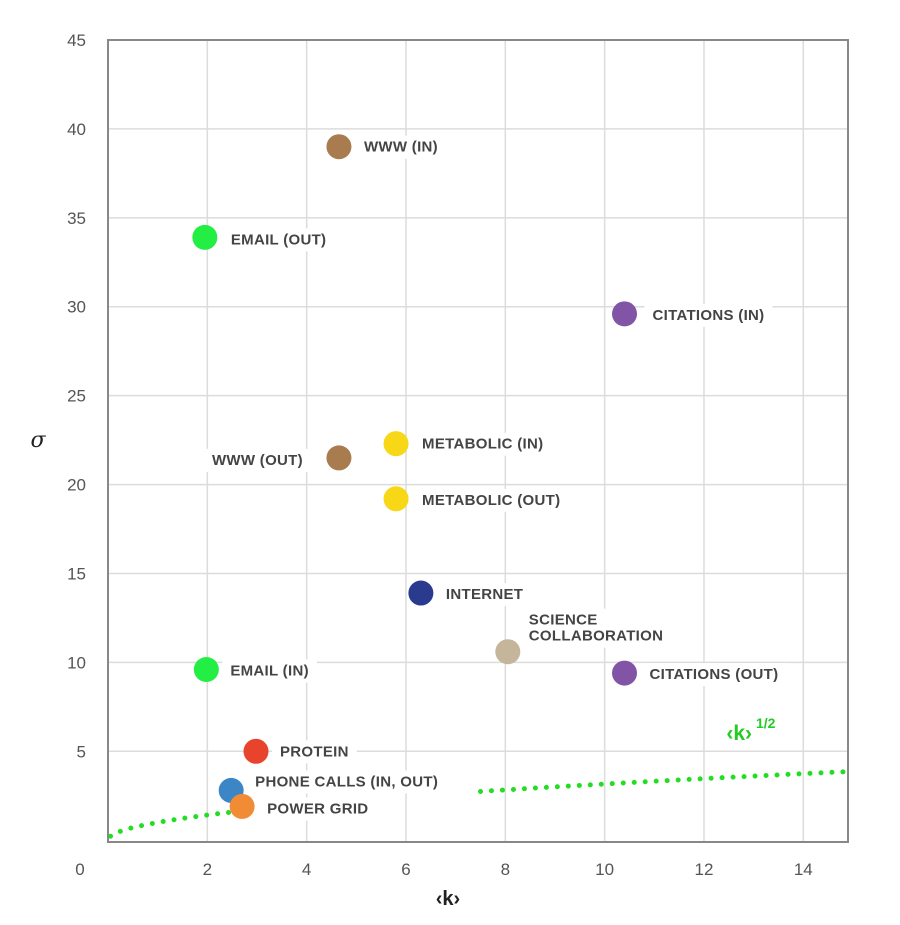 The width and height of the screenshot is (900, 925). What do you see at coordinates (76, 218) in the screenshot?
I see `y-tick-label: 35` at bounding box center [76, 218].